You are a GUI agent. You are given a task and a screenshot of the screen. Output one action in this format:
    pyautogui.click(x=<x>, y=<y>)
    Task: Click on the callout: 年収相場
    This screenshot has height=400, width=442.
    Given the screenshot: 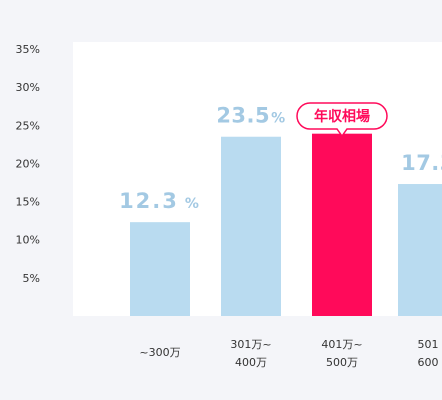 What is the action you would take?
    pyautogui.click(x=342, y=120)
    